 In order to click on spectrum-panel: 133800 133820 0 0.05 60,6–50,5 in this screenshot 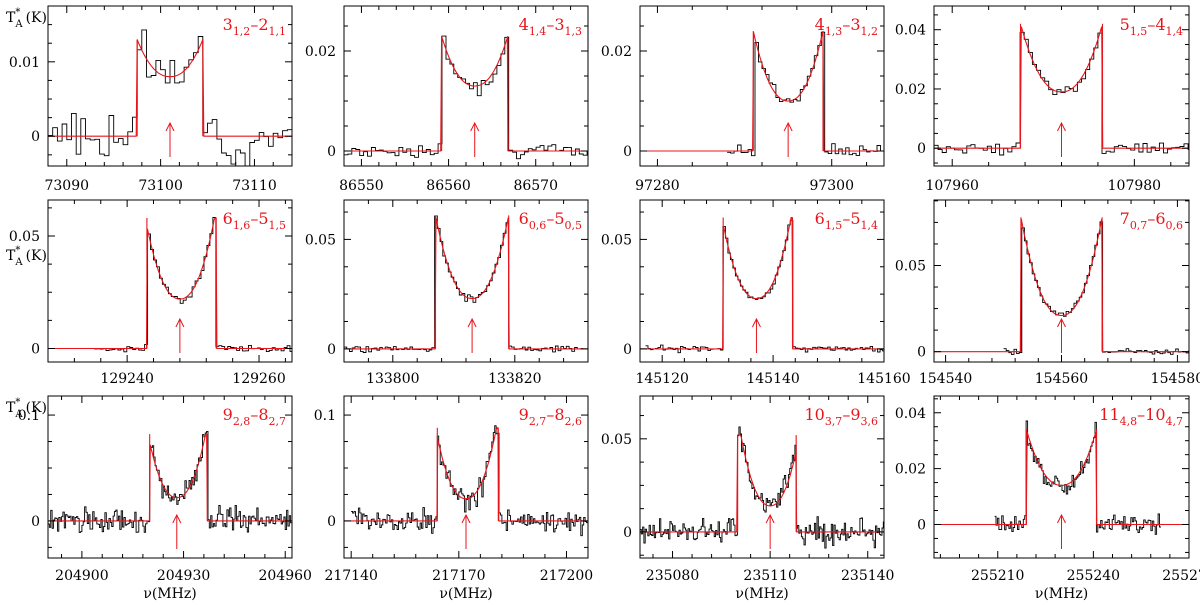, I will do `click(447, 293)`.